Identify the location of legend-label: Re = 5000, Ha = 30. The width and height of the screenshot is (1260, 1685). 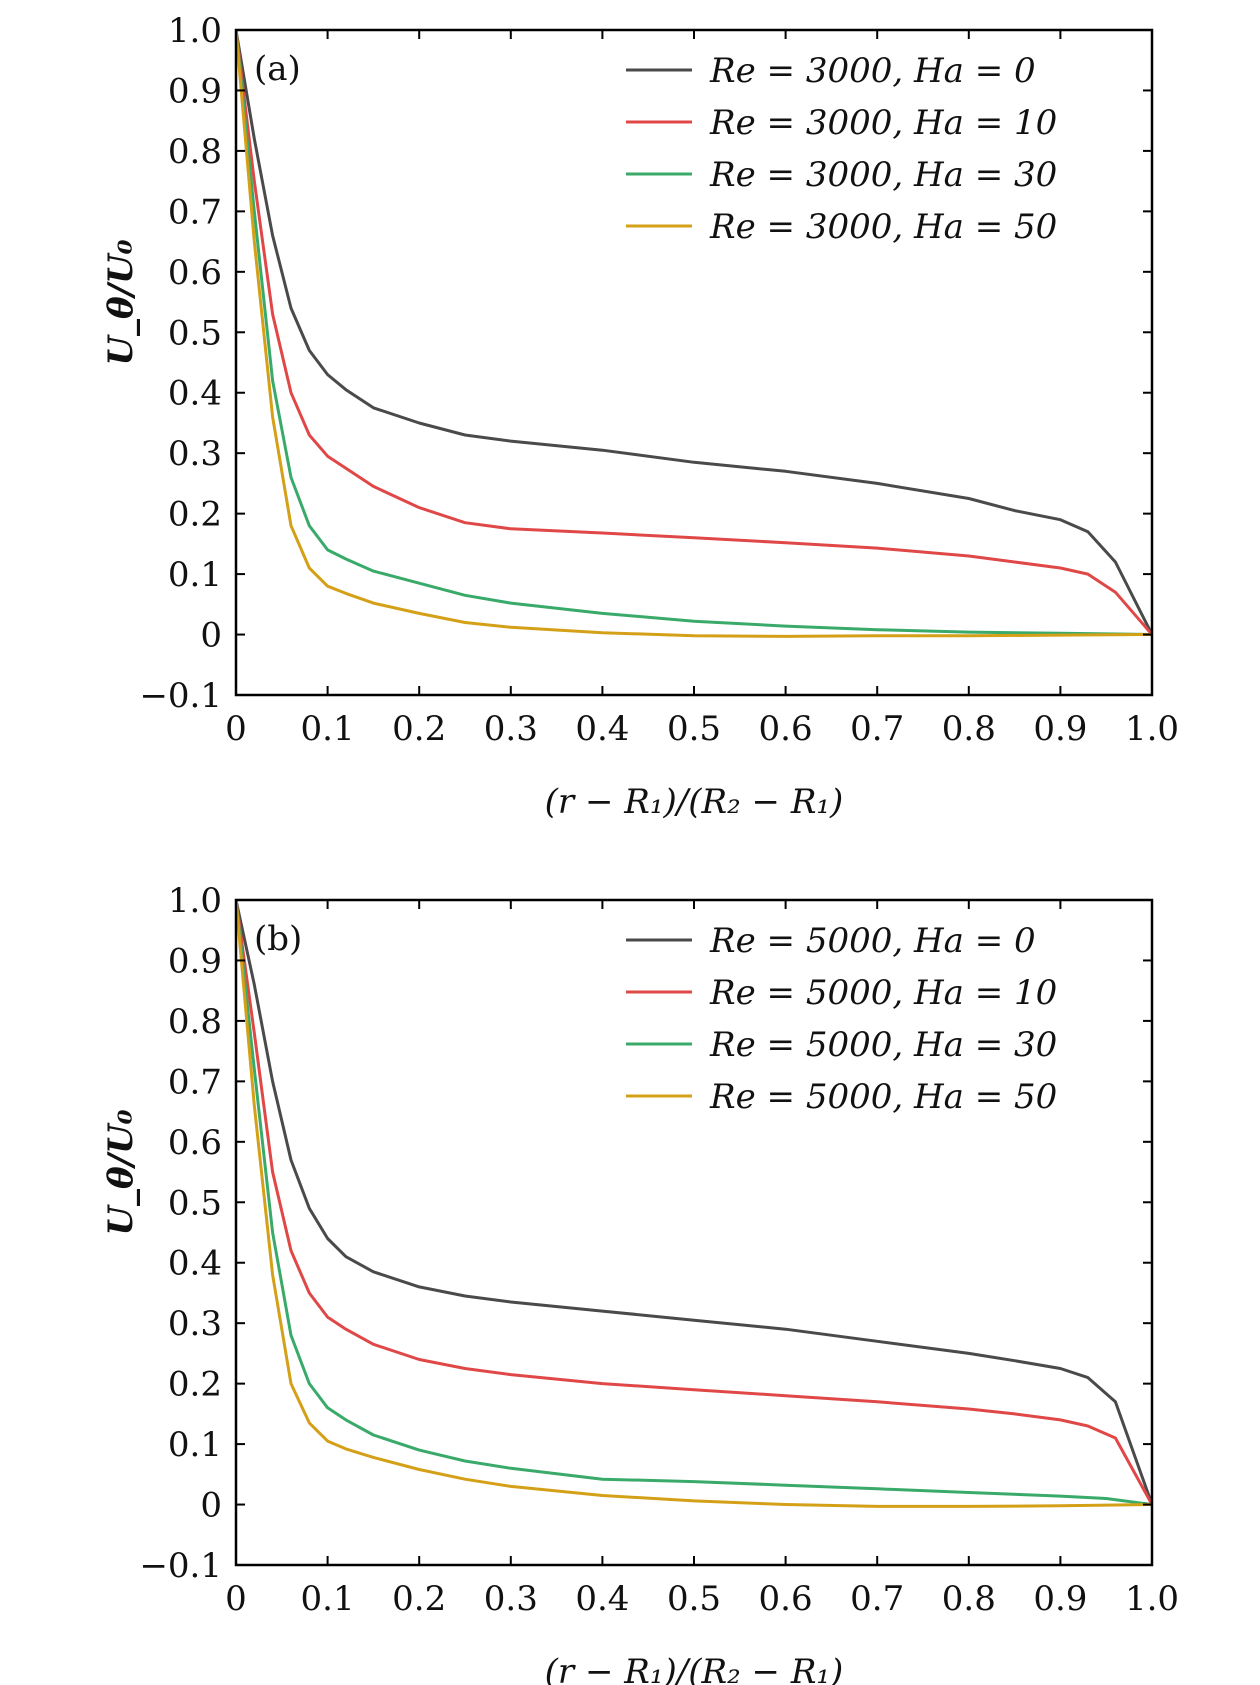
(883, 1045).